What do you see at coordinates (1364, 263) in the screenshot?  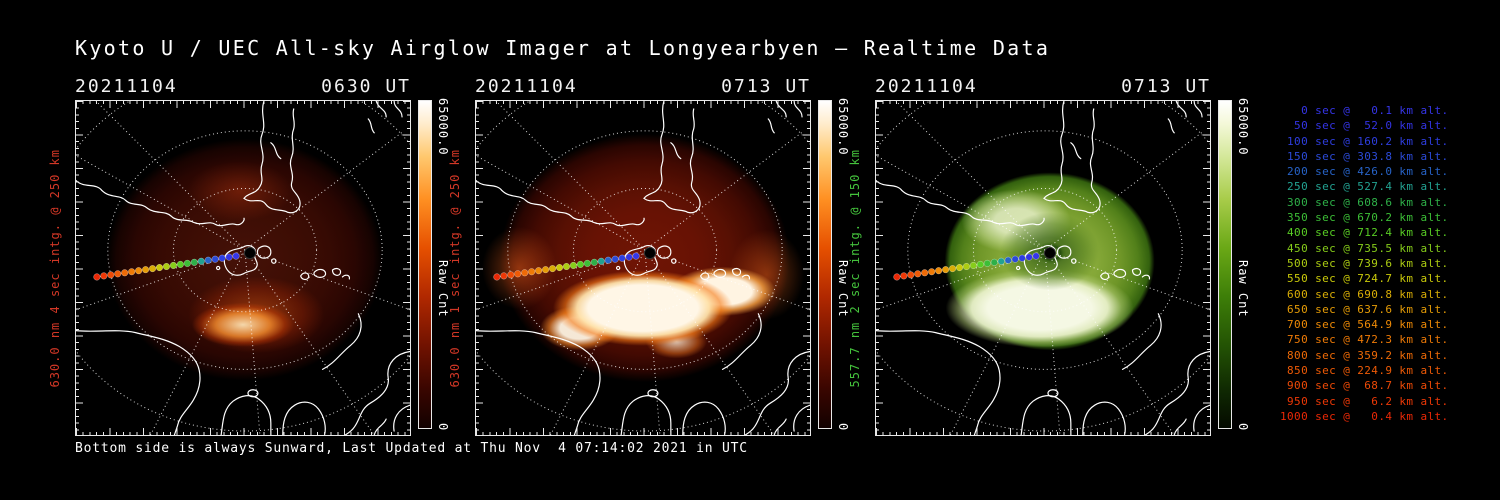 I see `legend-row: 500 sec @ 739.6 km alt.` at bounding box center [1364, 263].